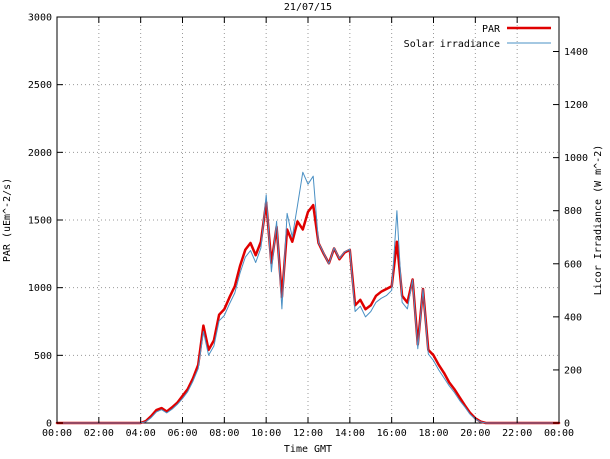 The height and width of the screenshot is (459, 610). What do you see at coordinates (573, 317) in the screenshot?
I see `y-right-tick-label: 400` at bounding box center [573, 317].